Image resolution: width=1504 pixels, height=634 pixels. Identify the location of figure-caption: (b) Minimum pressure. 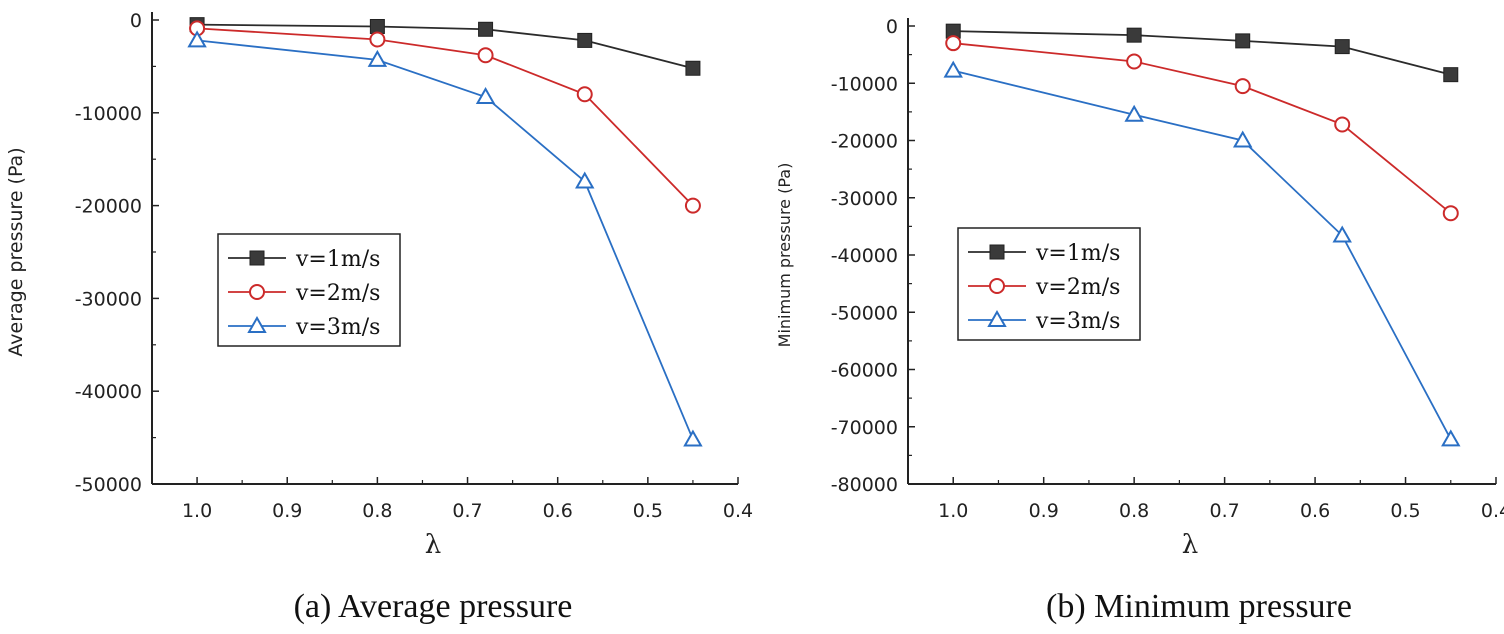
(1199, 606).